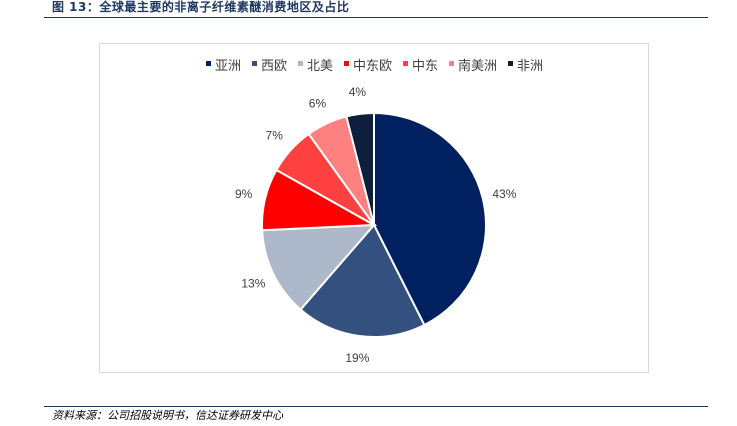  What do you see at coordinates (253, 283) in the screenshot?
I see `pie-label-3: 13%` at bounding box center [253, 283].